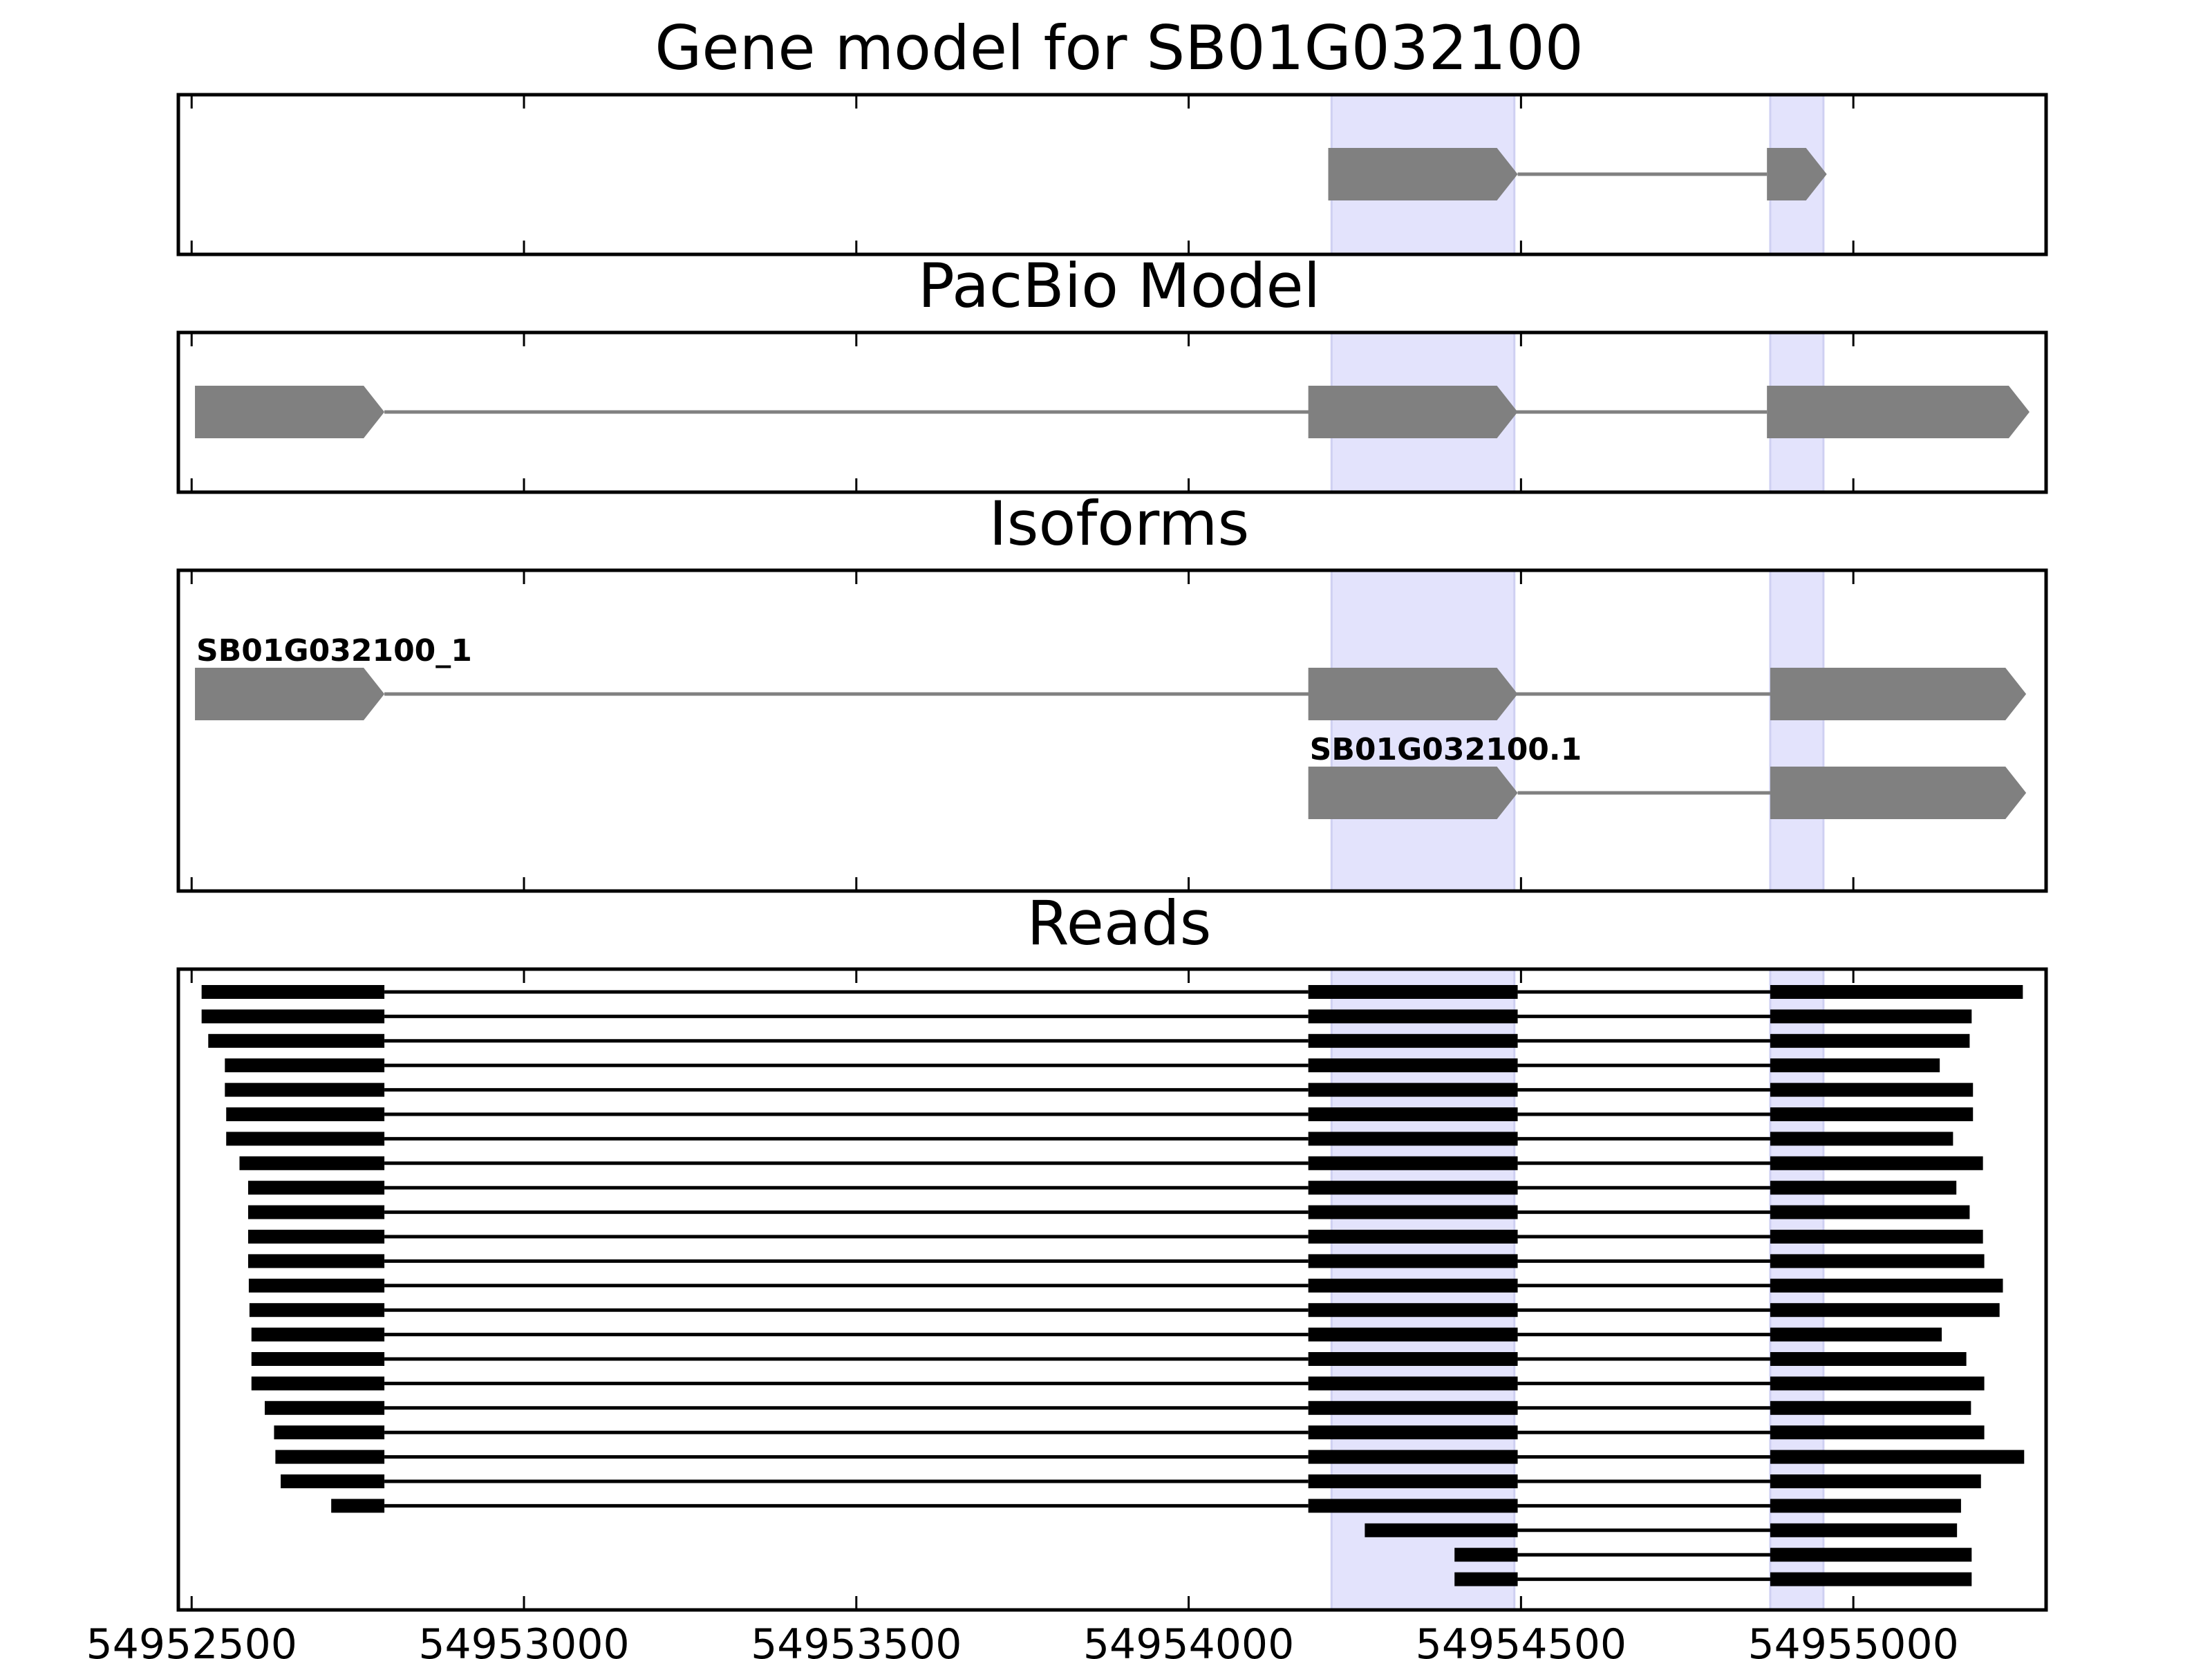 This screenshot has height=1659, width=2212. What do you see at coordinates (1119, 523) in the screenshot?
I see `panel-title: Isoforms` at bounding box center [1119, 523].